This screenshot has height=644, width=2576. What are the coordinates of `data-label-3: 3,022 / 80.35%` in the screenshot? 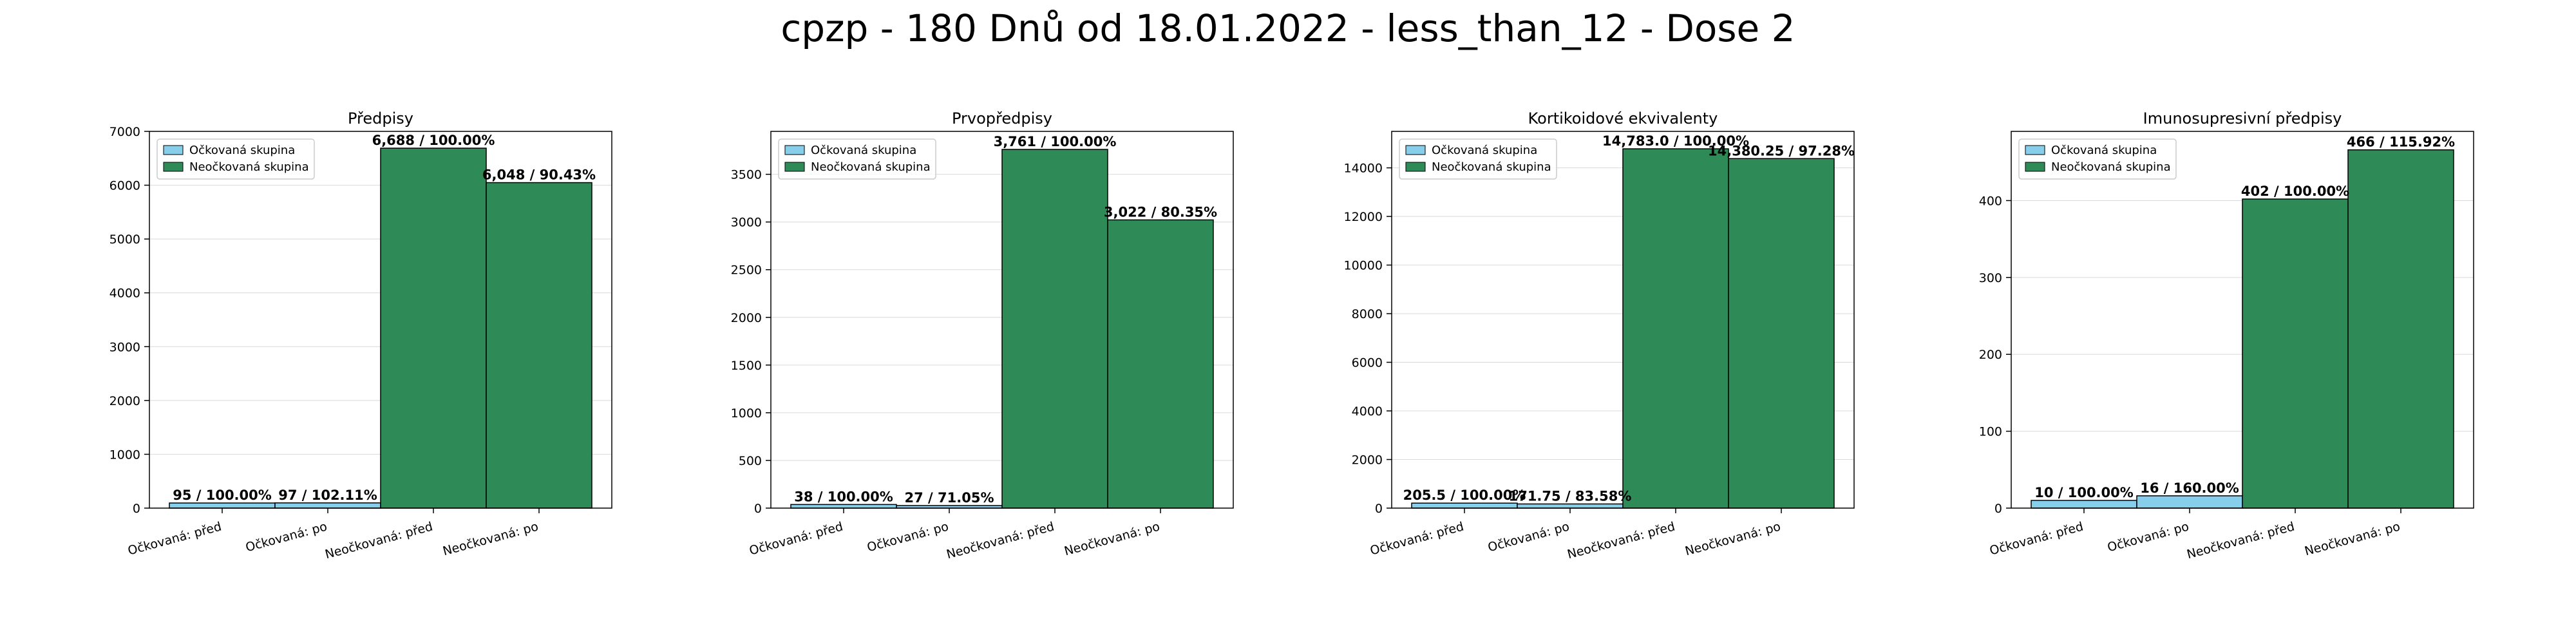 It's located at (1160, 212).